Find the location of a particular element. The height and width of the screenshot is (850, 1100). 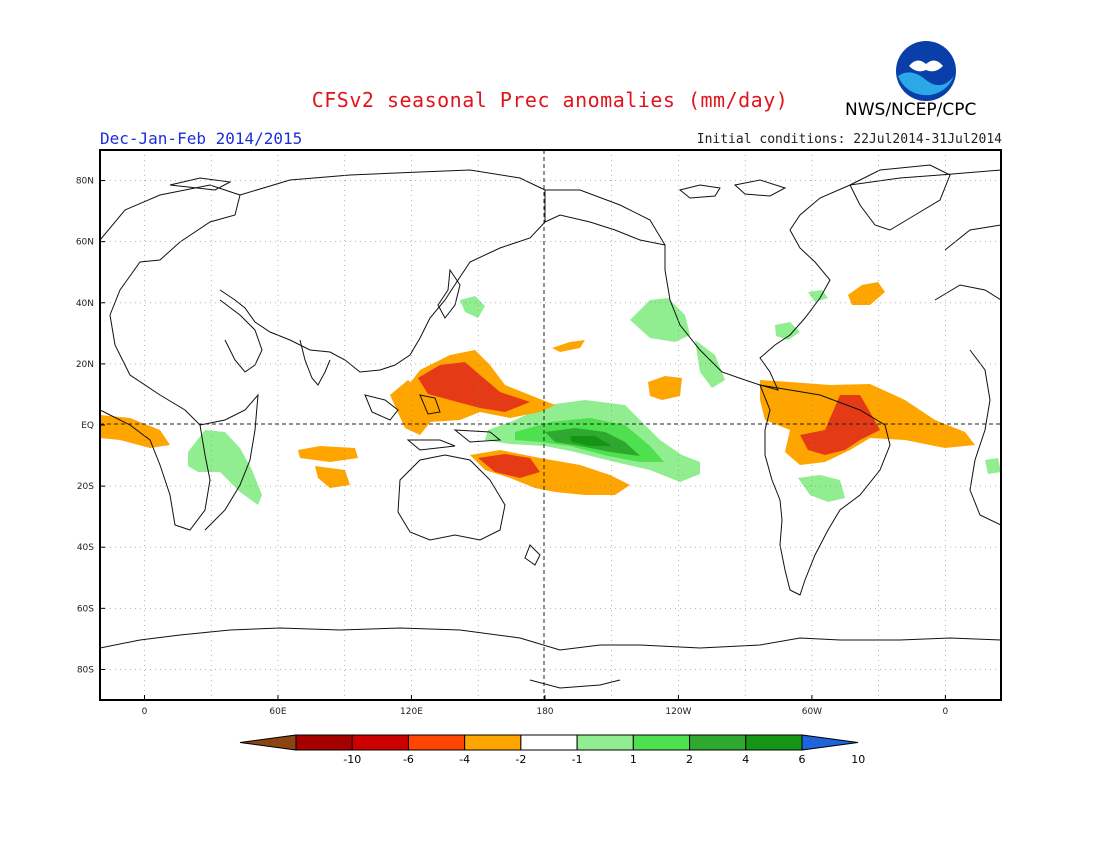

lat-label: 20N is located at coordinates (85, 365).